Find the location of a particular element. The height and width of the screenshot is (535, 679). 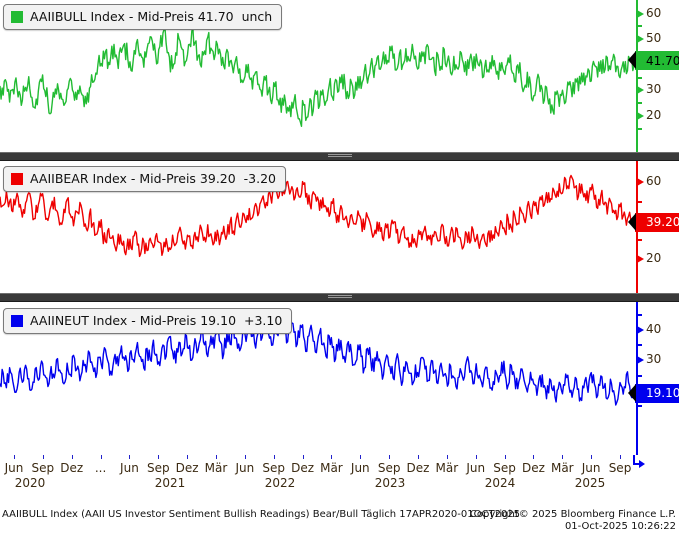

current-value-badge-neutral: 19.10 is located at coordinates (653, 393).